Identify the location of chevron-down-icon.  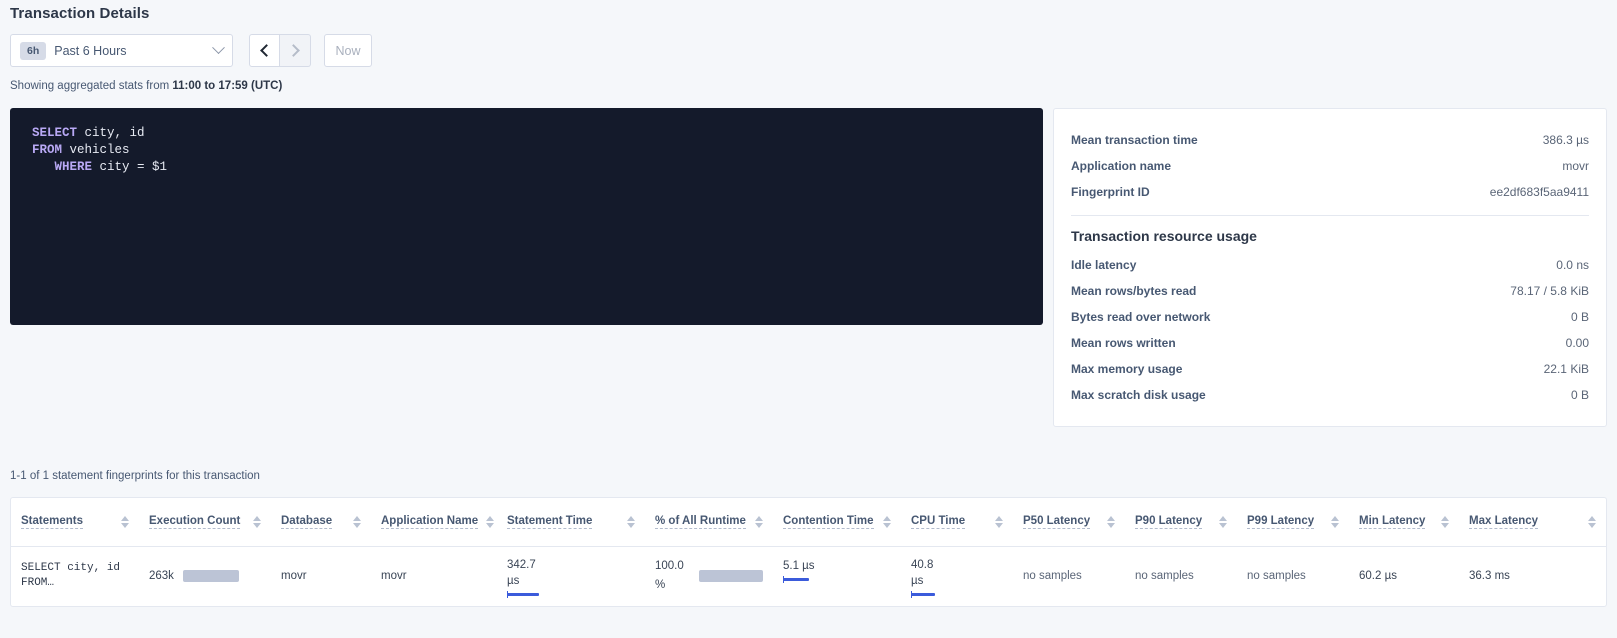
(218, 48).